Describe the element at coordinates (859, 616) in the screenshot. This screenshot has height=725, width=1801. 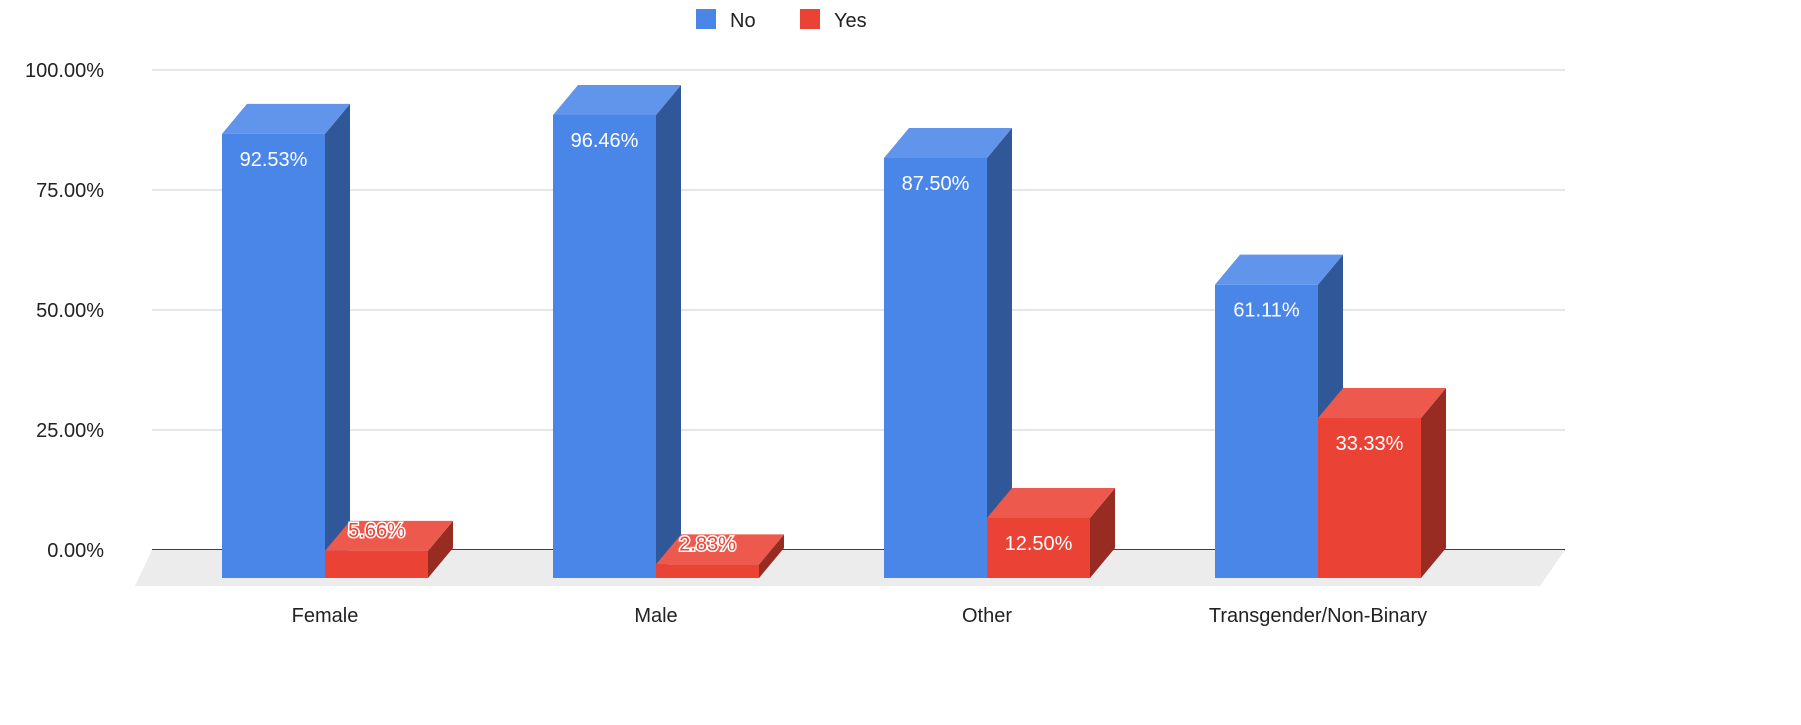
I see `x-axis: Female Male Other Transgender/Non-Binary` at that location.